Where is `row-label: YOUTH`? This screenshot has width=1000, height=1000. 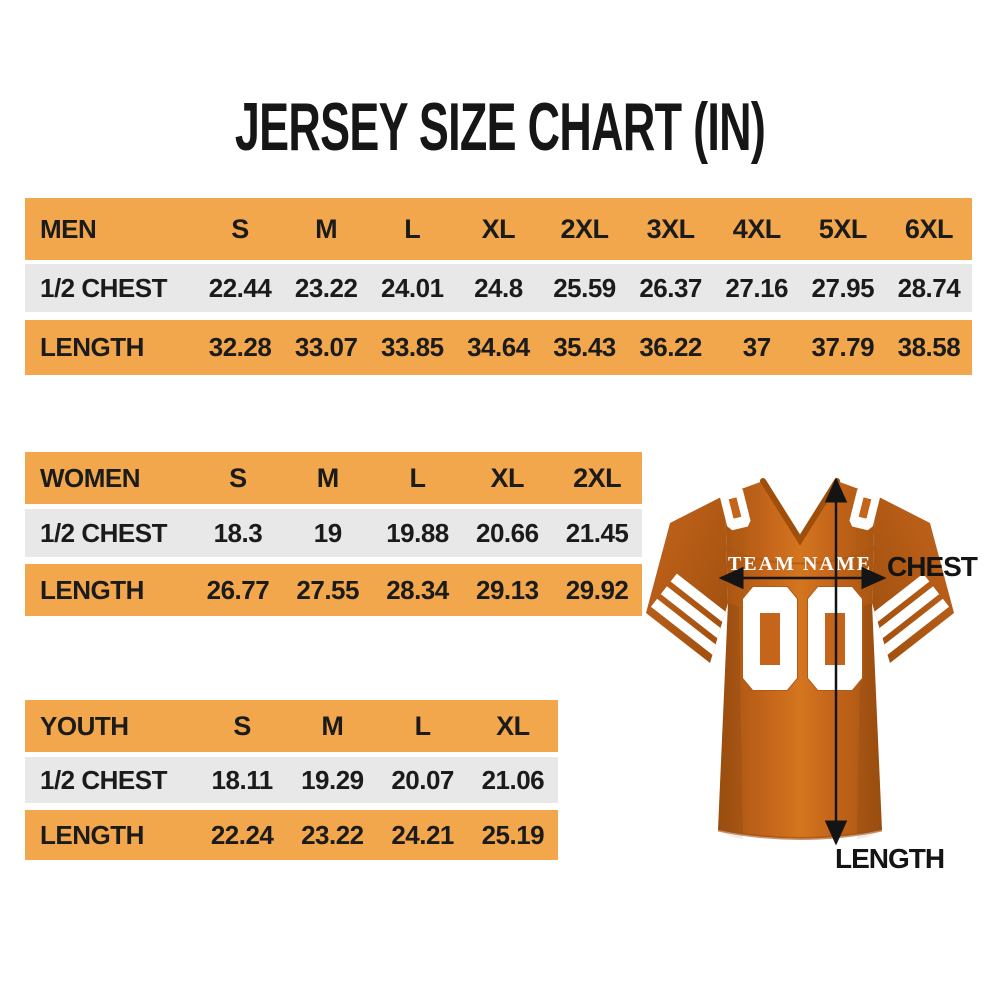 row-label: YOUTH is located at coordinates (84, 725).